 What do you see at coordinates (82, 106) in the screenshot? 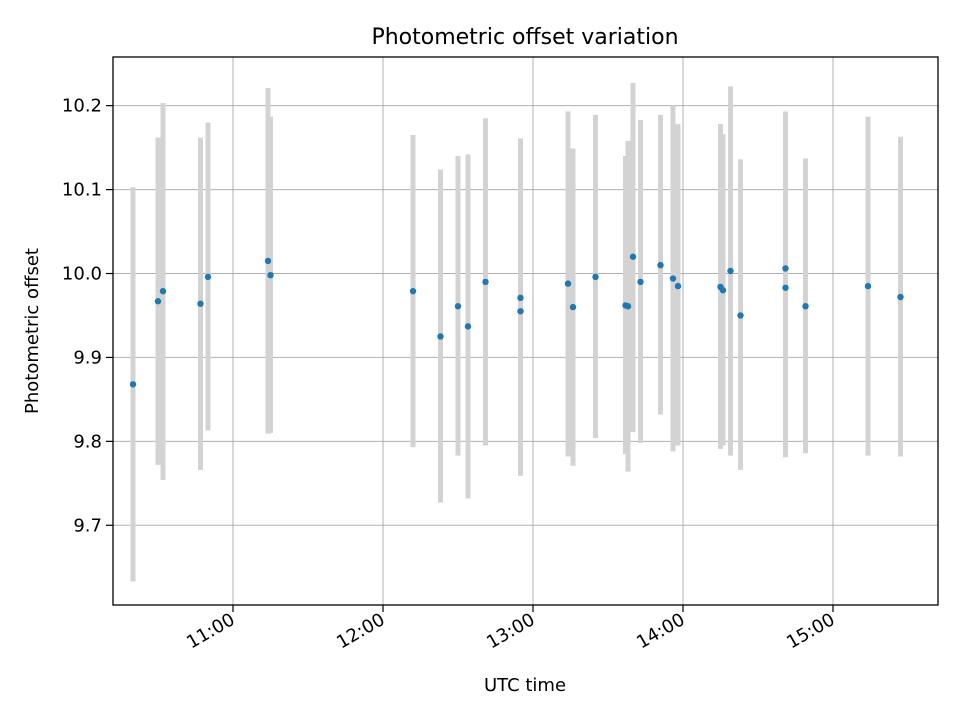
I see `y-tick-label: 10.2` at bounding box center [82, 106].